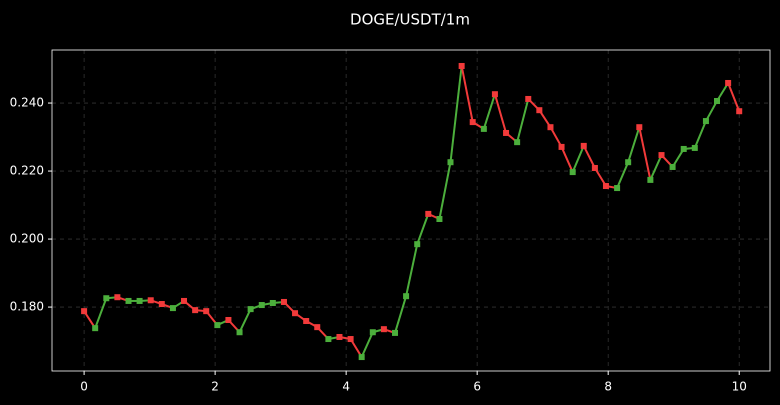 This screenshot has width=780, height=405. I want to click on chart-title: DOGE/USDT/1m, so click(410, 20).